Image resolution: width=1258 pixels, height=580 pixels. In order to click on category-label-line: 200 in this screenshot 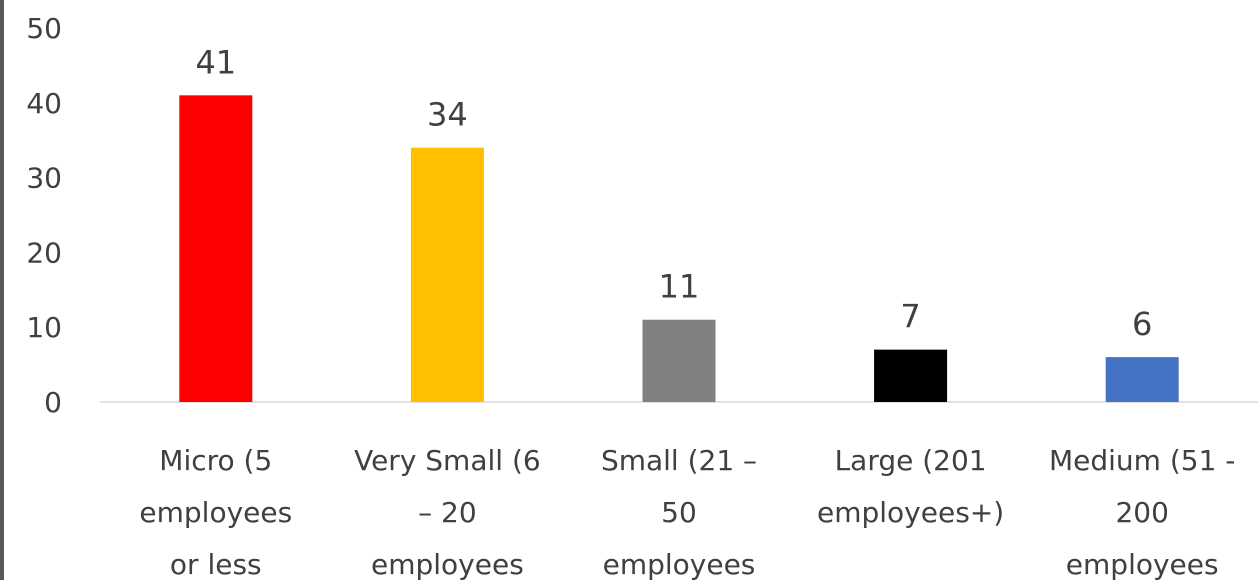, I will do `click(1141, 512)`.